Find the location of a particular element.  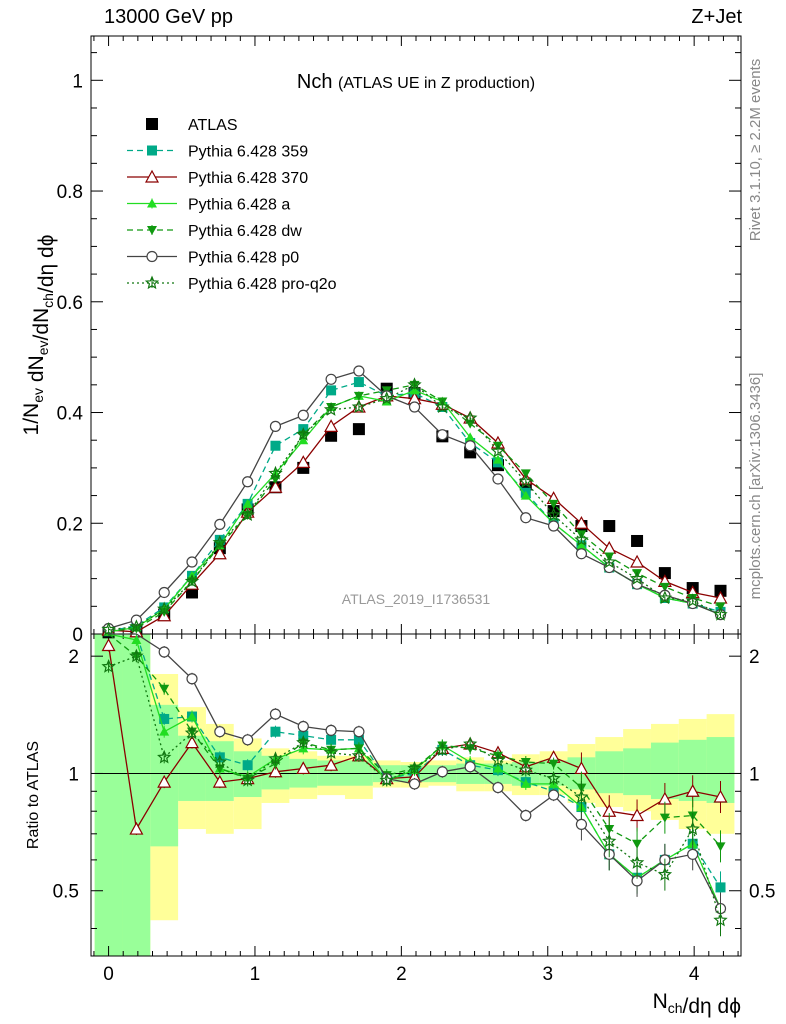

plot-title: Nch (ATLAS UE in Z production) is located at coordinates (416, 82).